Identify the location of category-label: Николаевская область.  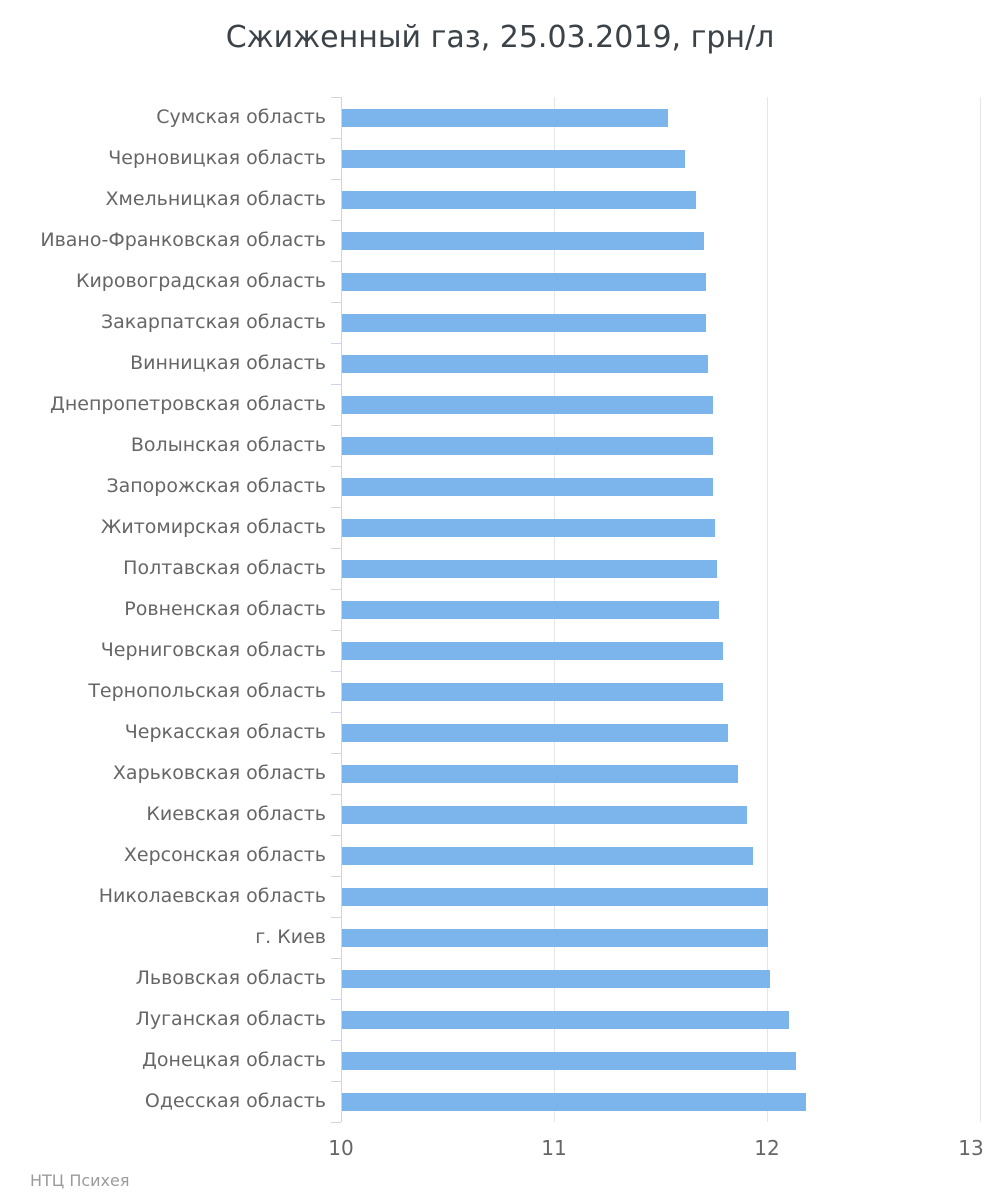
(212, 896).